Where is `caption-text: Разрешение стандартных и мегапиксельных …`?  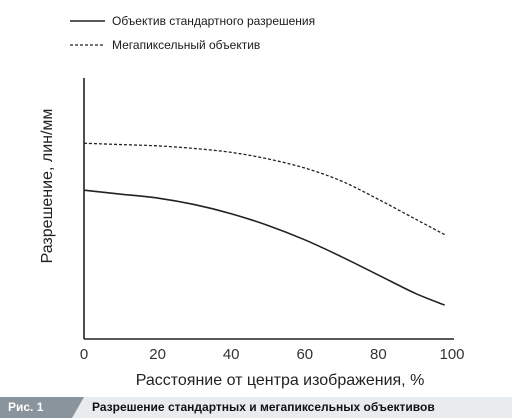
caption-text: Разрешение стандартных и мегапиксельных … is located at coordinates (263, 407).